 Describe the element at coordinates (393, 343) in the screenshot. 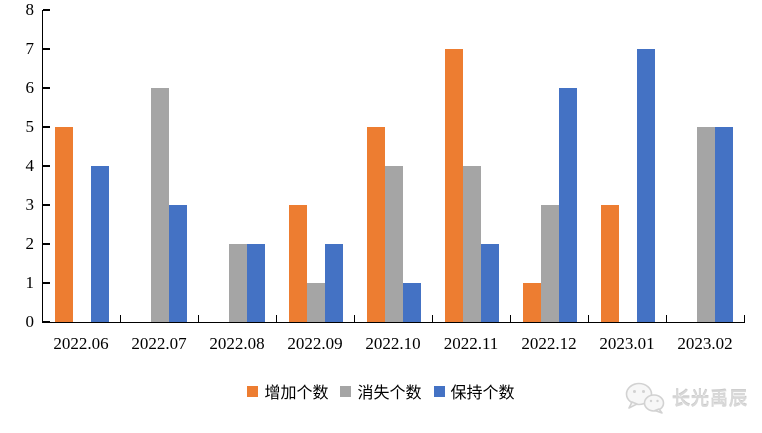

I see `x-axis-label: 2022.10` at that location.